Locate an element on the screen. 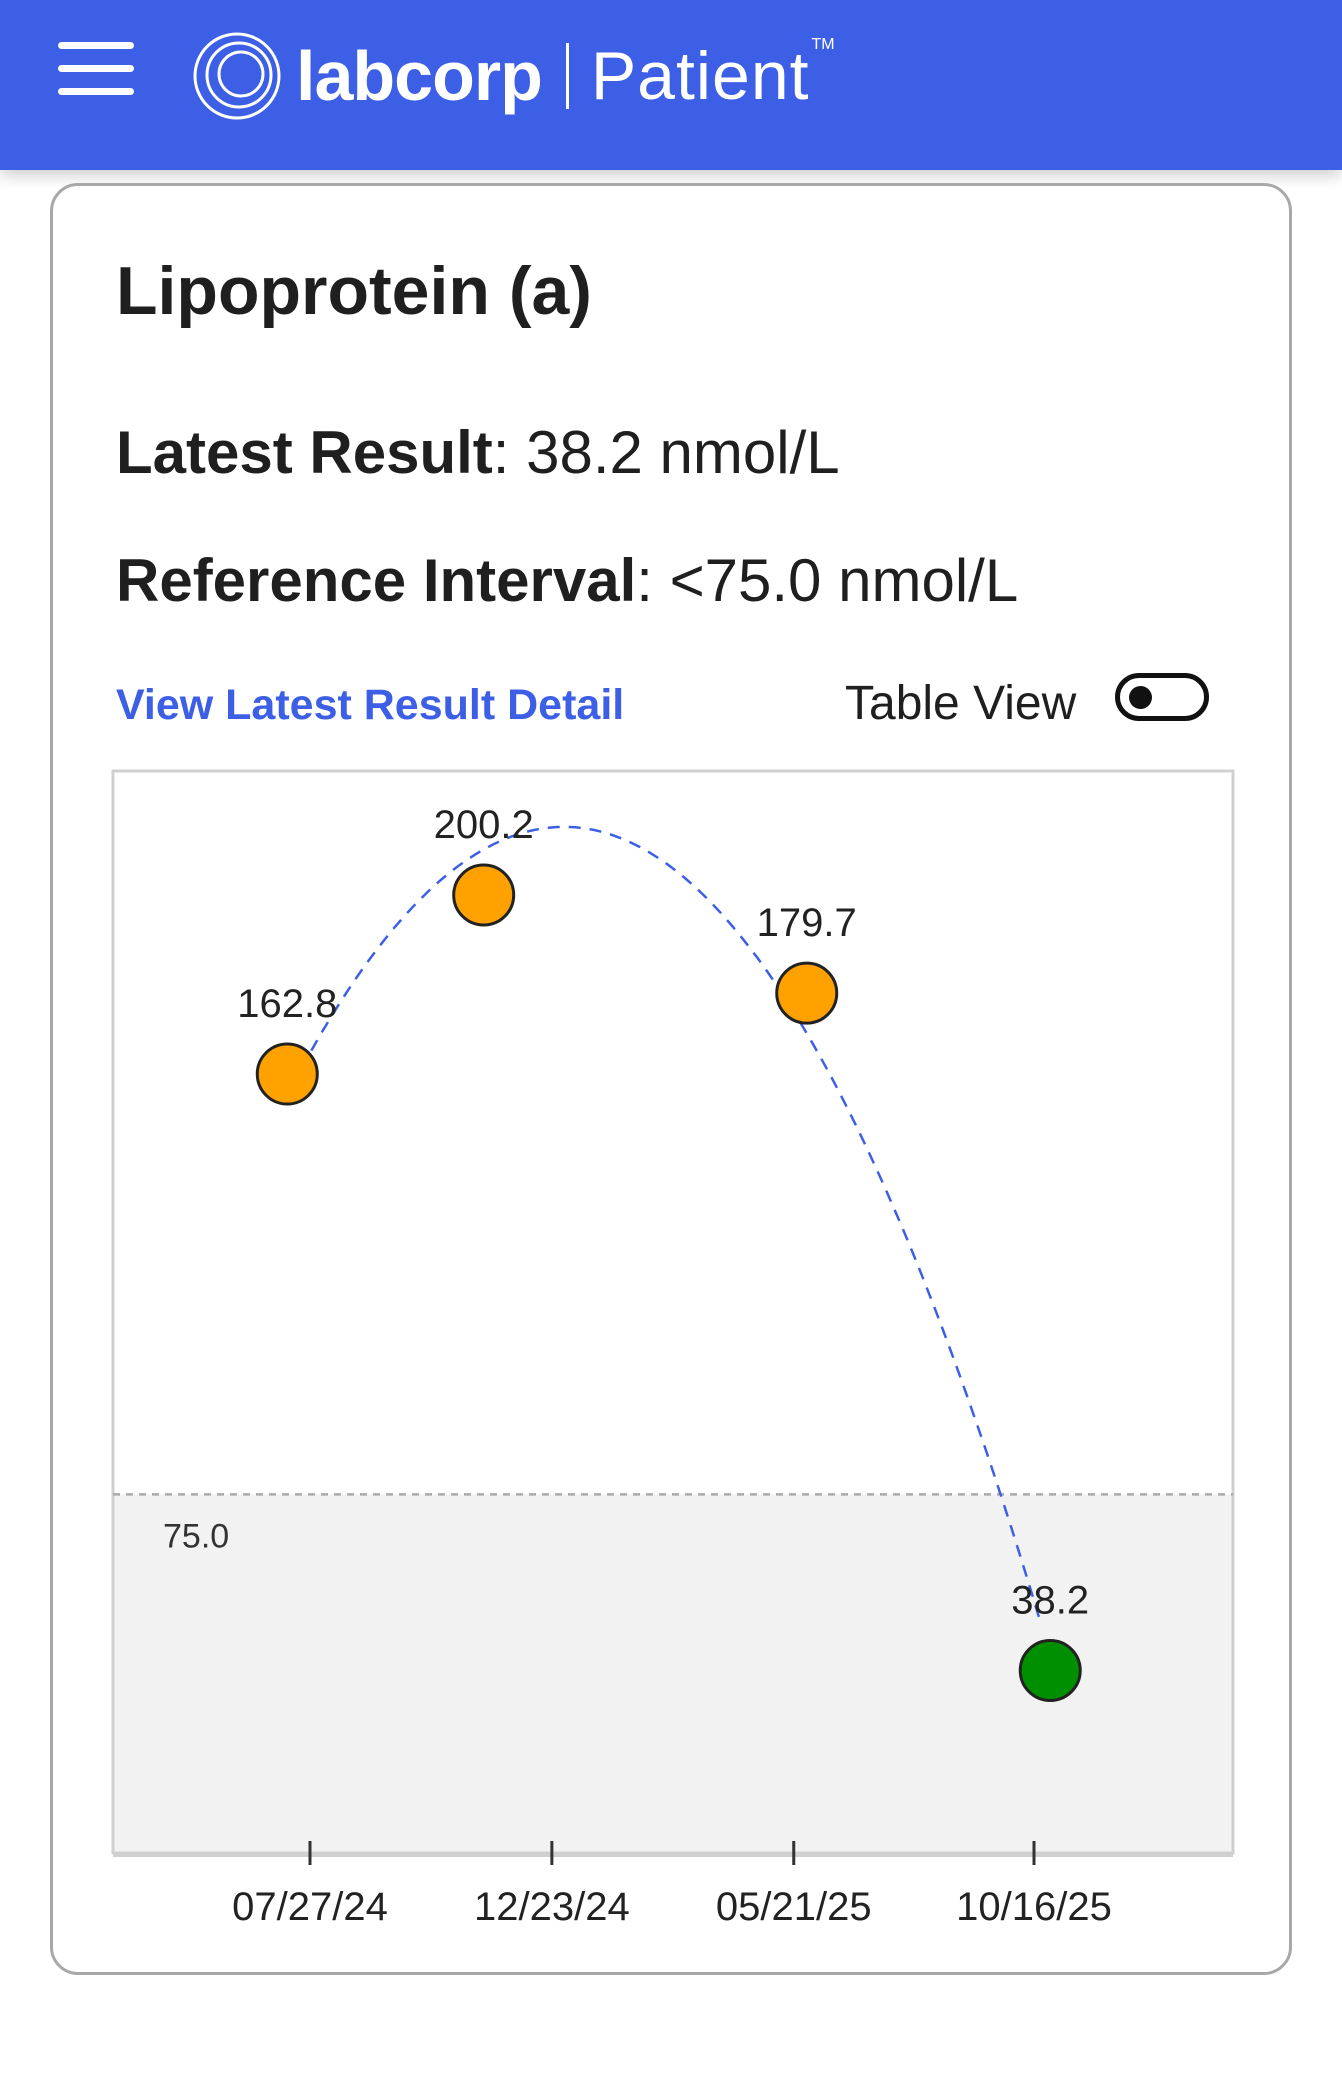  reference-interval-value: <75.0 nmol/L is located at coordinates (844, 580).